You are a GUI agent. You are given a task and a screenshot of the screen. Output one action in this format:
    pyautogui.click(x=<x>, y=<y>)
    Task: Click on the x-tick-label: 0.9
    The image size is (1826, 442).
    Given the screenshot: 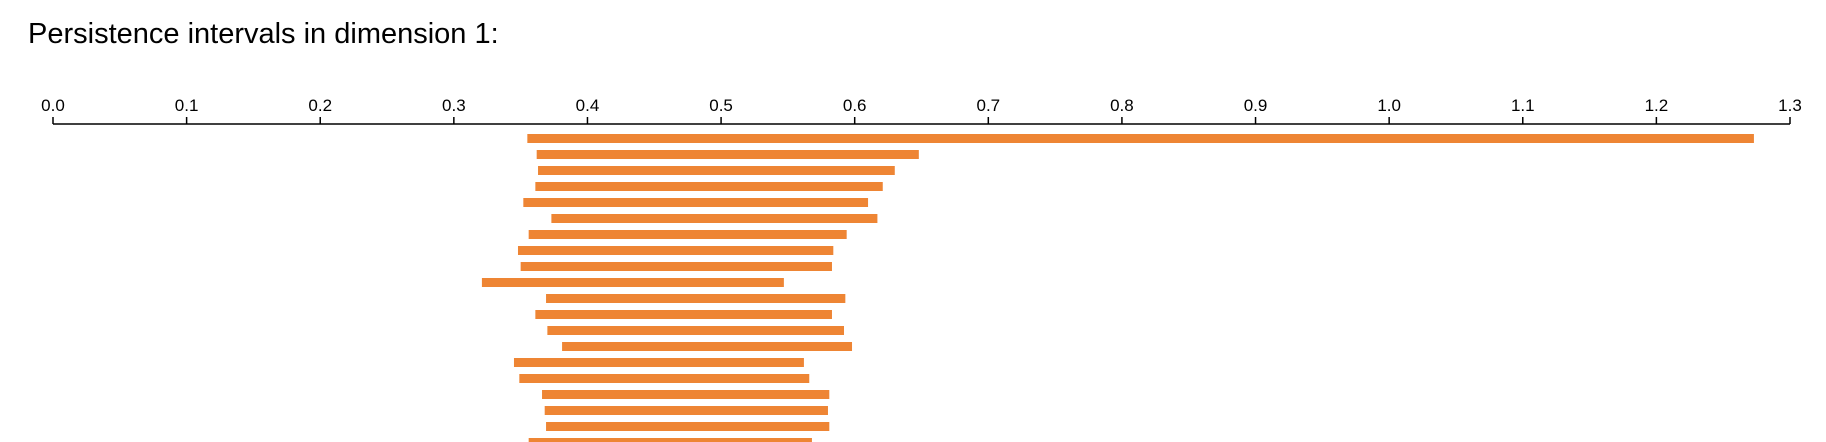 What is the action you would take?
    pyautogui.click(x=1256, y=105)
    